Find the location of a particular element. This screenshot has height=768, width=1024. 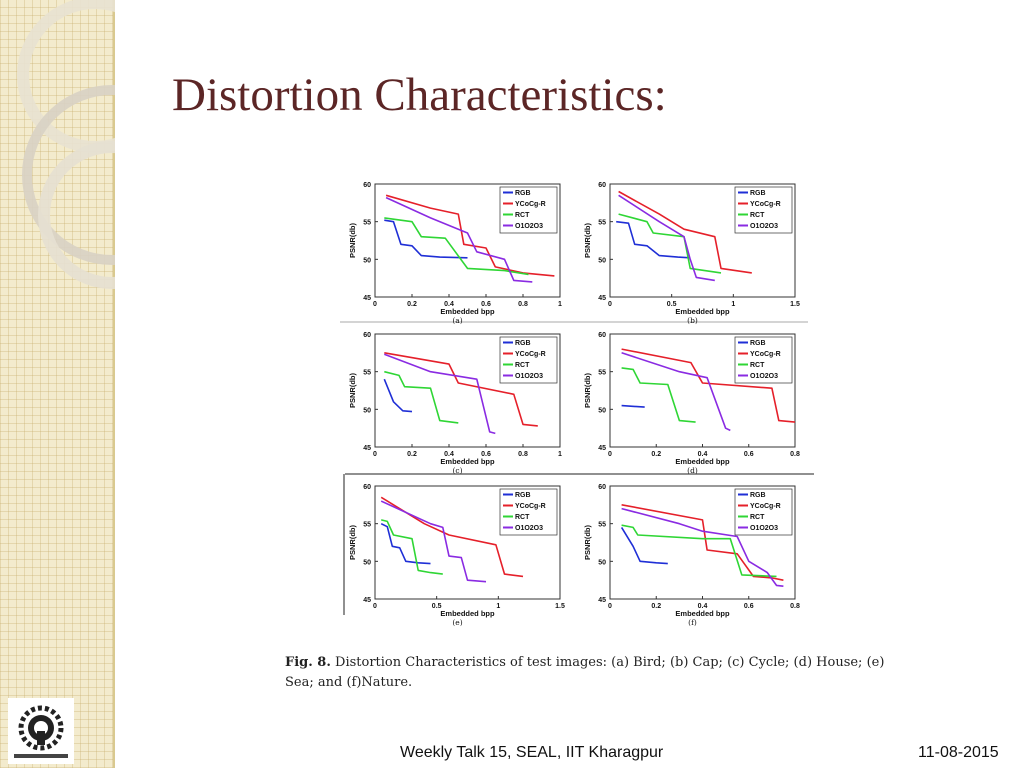

decorative-rings is located at coordinates (66, 144).